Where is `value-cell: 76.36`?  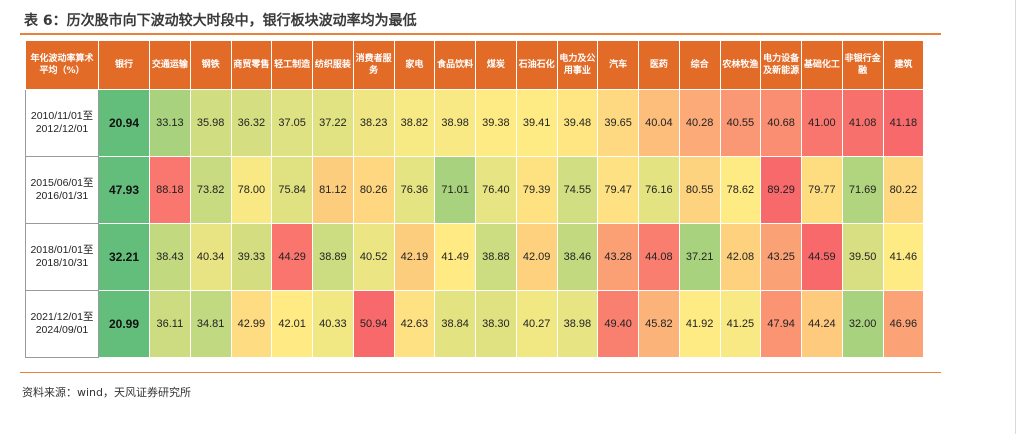
value-cell: 76.36 is located at coordinates (414, 190).